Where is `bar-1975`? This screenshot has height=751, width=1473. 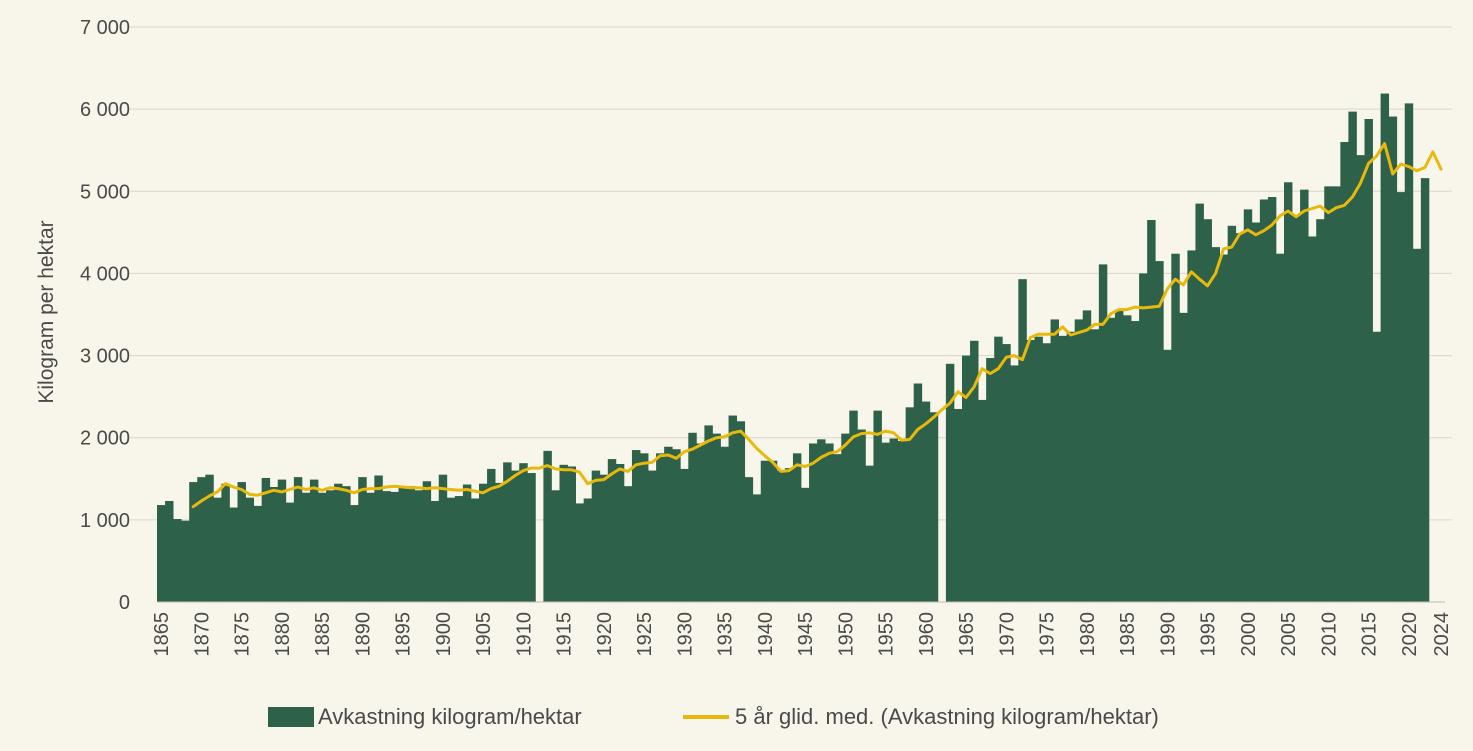 bar-1975 is located at coordinates (1046, 472).